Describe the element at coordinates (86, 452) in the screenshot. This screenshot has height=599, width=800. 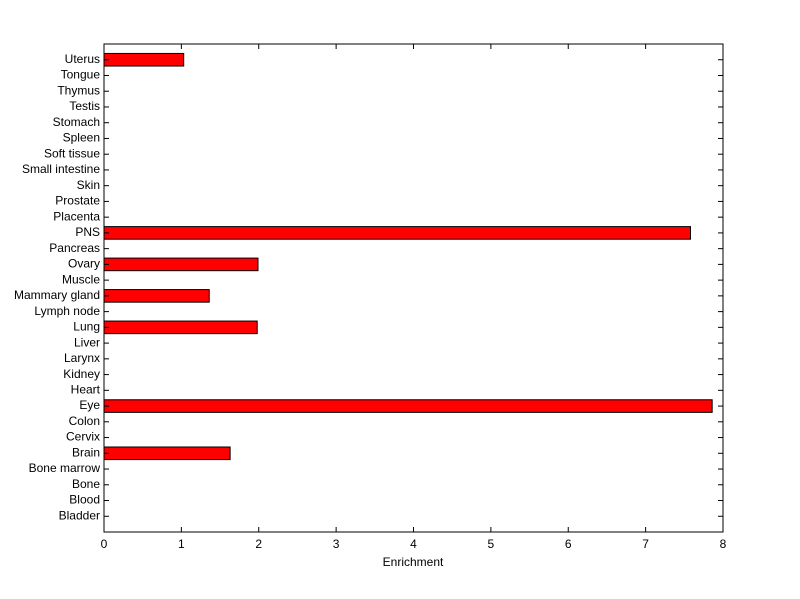
I see `y-tick-label: Brain` at that location.